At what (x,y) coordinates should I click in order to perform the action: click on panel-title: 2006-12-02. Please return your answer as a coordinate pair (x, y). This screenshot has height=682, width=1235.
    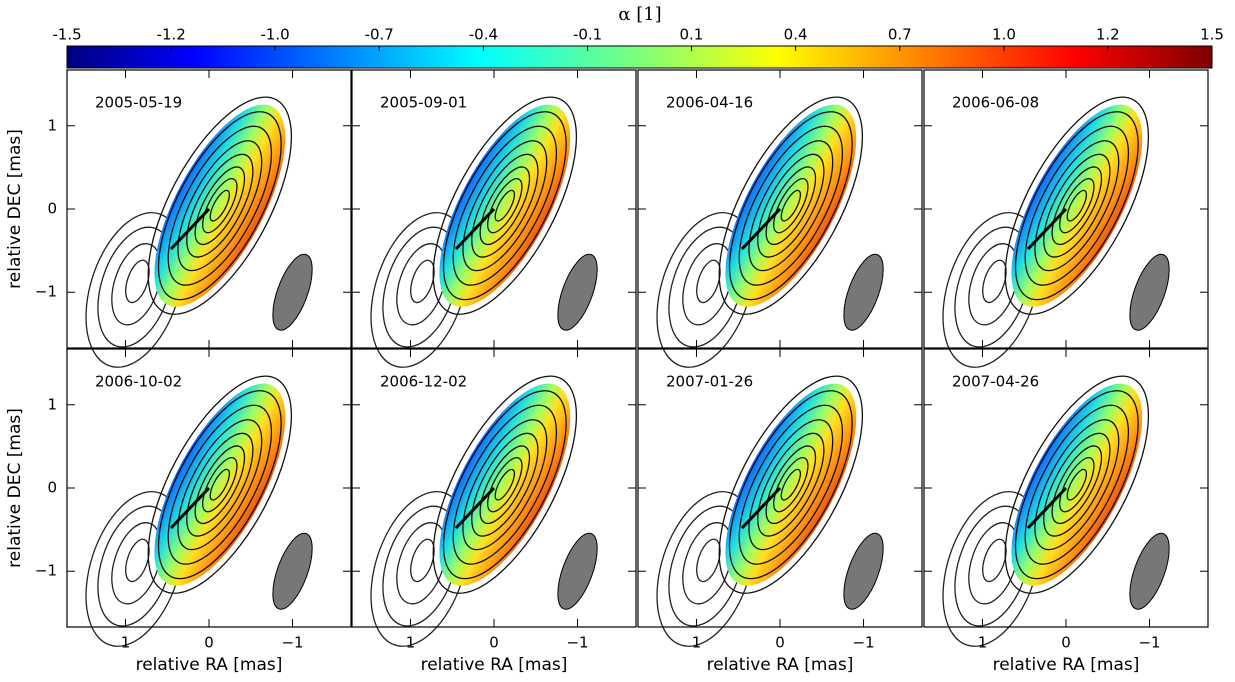
    Looking at the image, I should click on (423, 382).